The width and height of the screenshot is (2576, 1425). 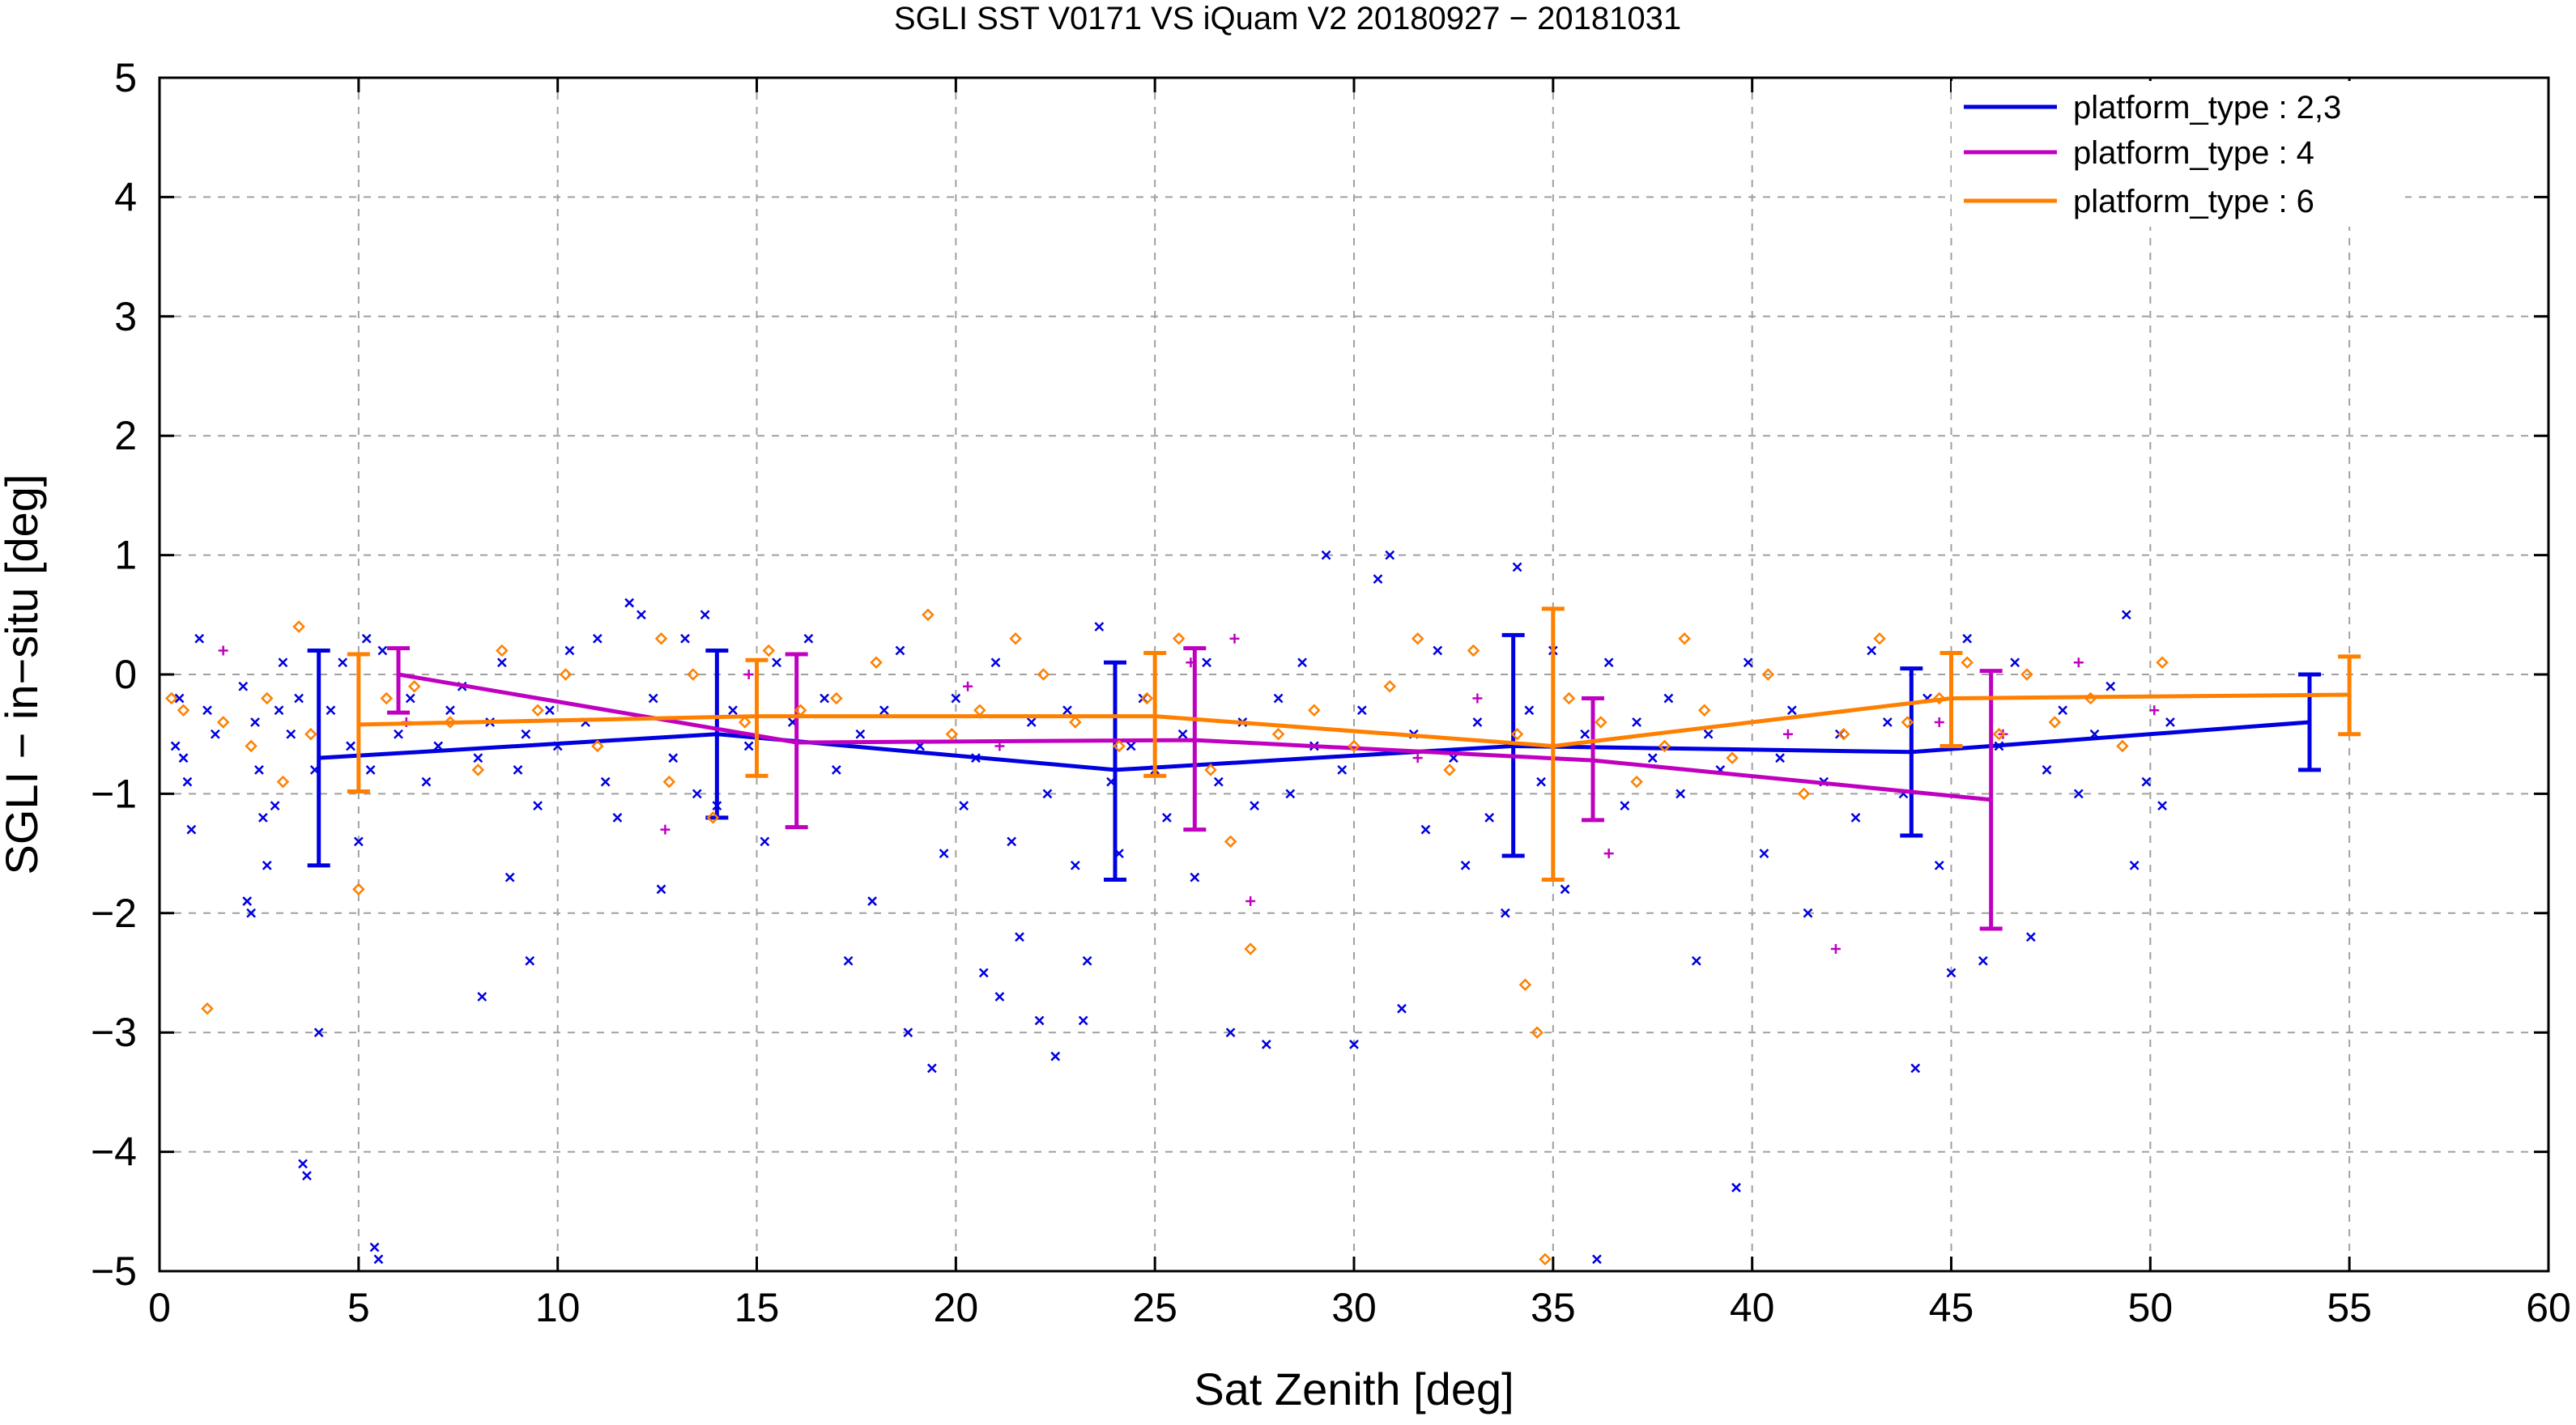 What do you see at coordinates (2193, 202) in the screenshot?
I see `legend-label-series-2: platform_type : 6` at bounding box center [2193, 202].